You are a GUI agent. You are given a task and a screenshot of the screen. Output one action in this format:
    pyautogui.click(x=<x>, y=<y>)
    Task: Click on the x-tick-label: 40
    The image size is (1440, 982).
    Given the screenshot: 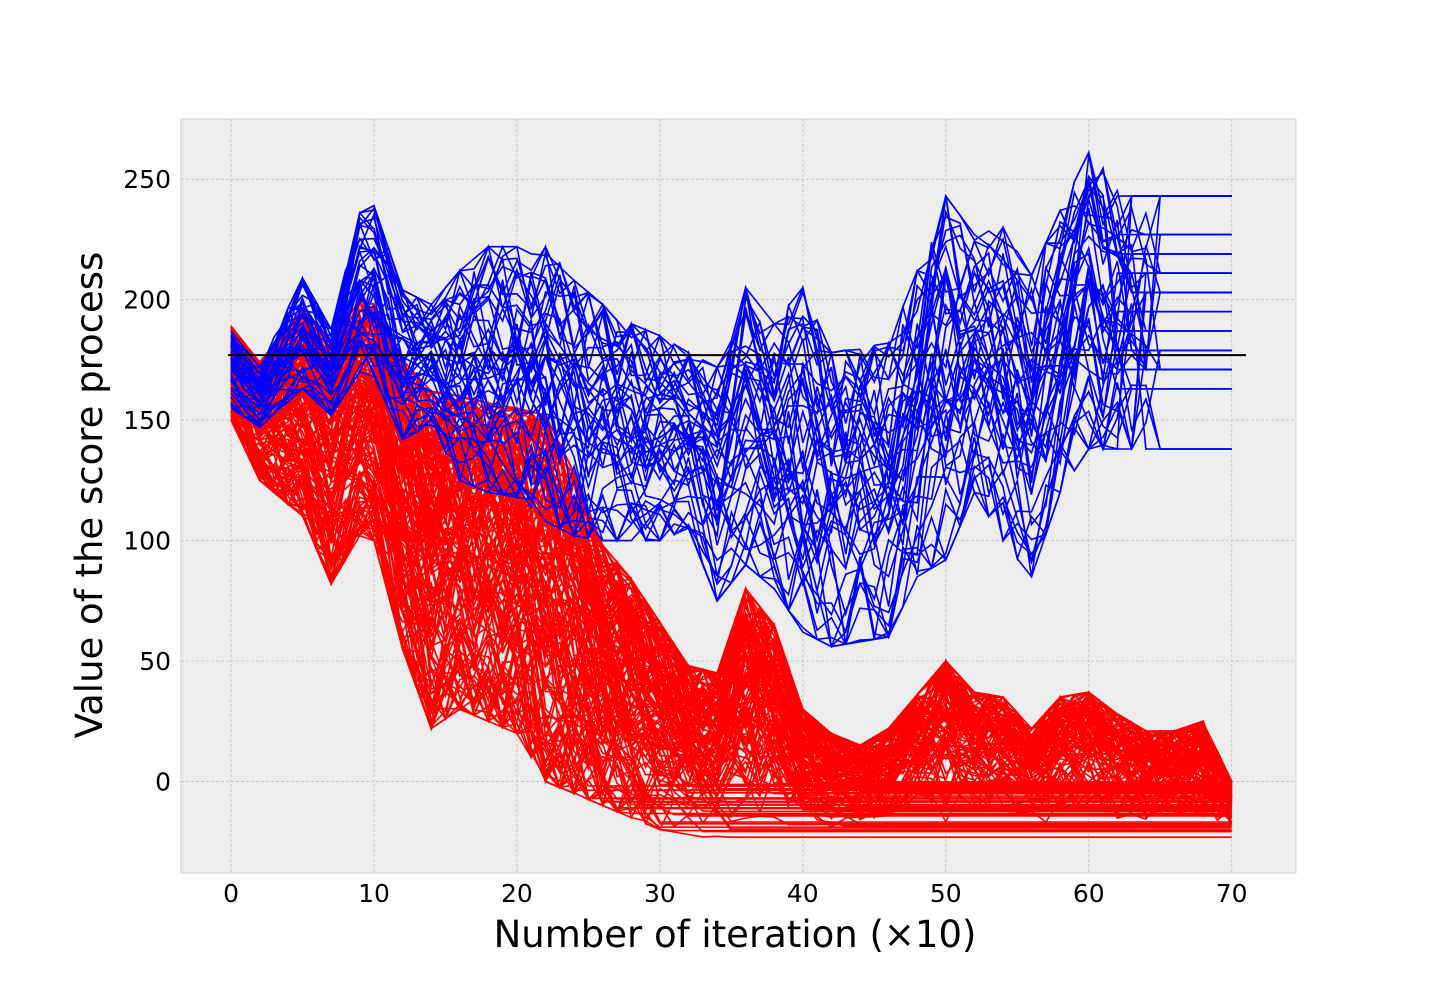 What is the action you would take?
    pyautogui.click(x=803, y=893)
    